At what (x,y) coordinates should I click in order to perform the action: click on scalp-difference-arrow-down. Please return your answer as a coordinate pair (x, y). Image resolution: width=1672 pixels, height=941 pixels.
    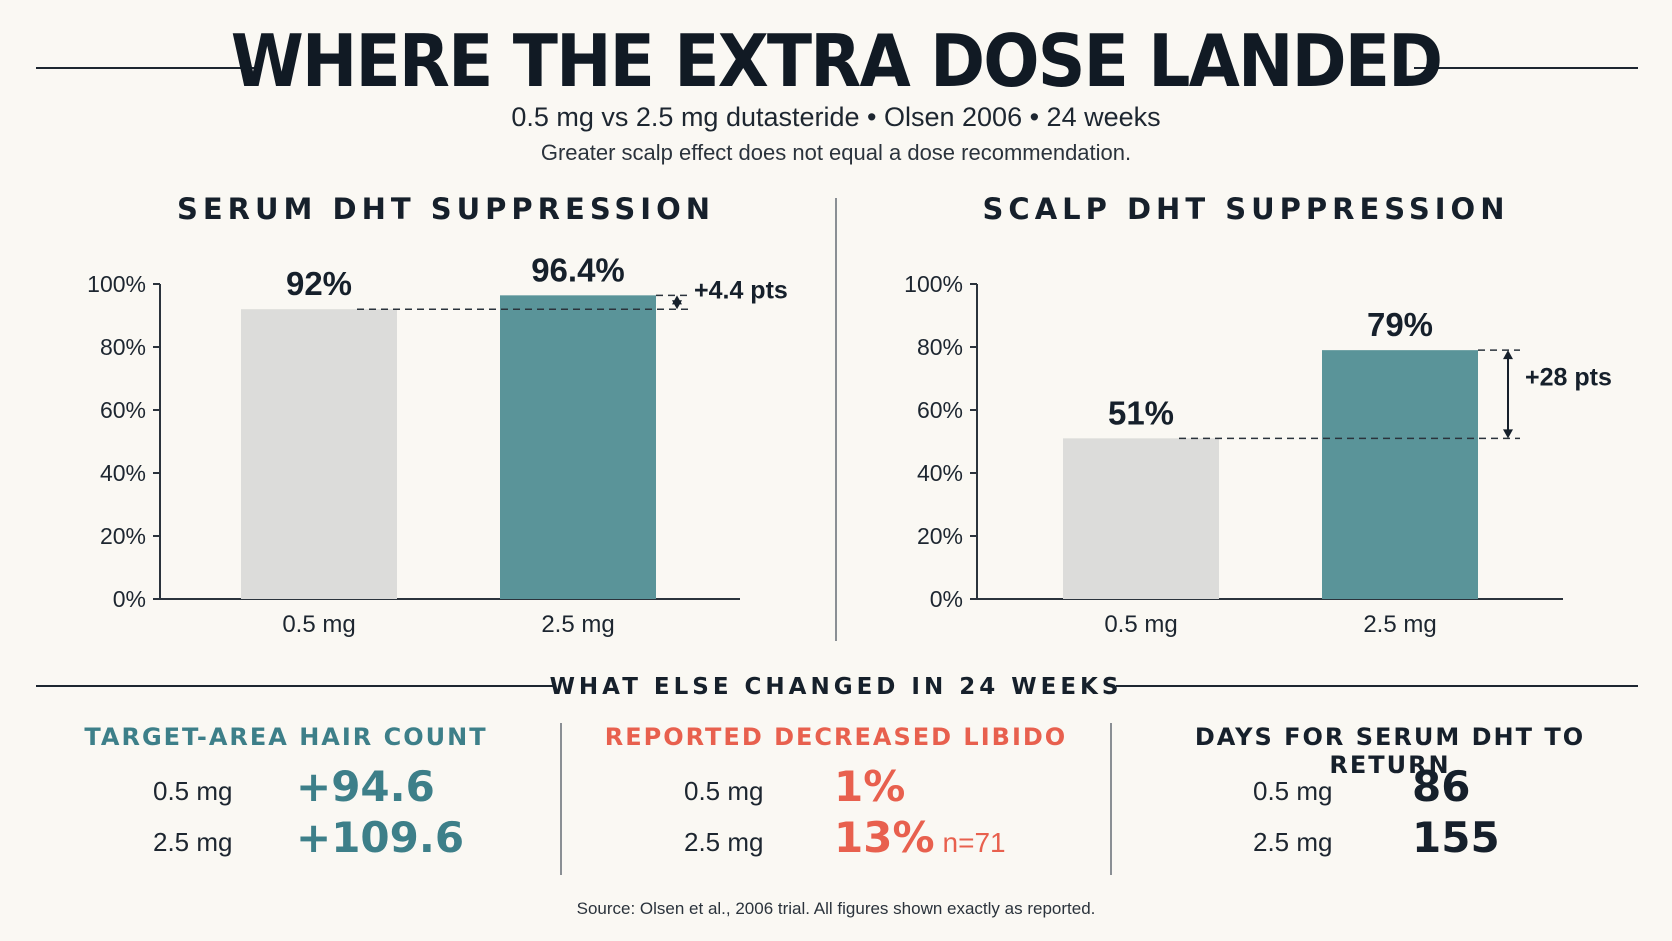
    Looking at the image, I should click on (1508, 434).